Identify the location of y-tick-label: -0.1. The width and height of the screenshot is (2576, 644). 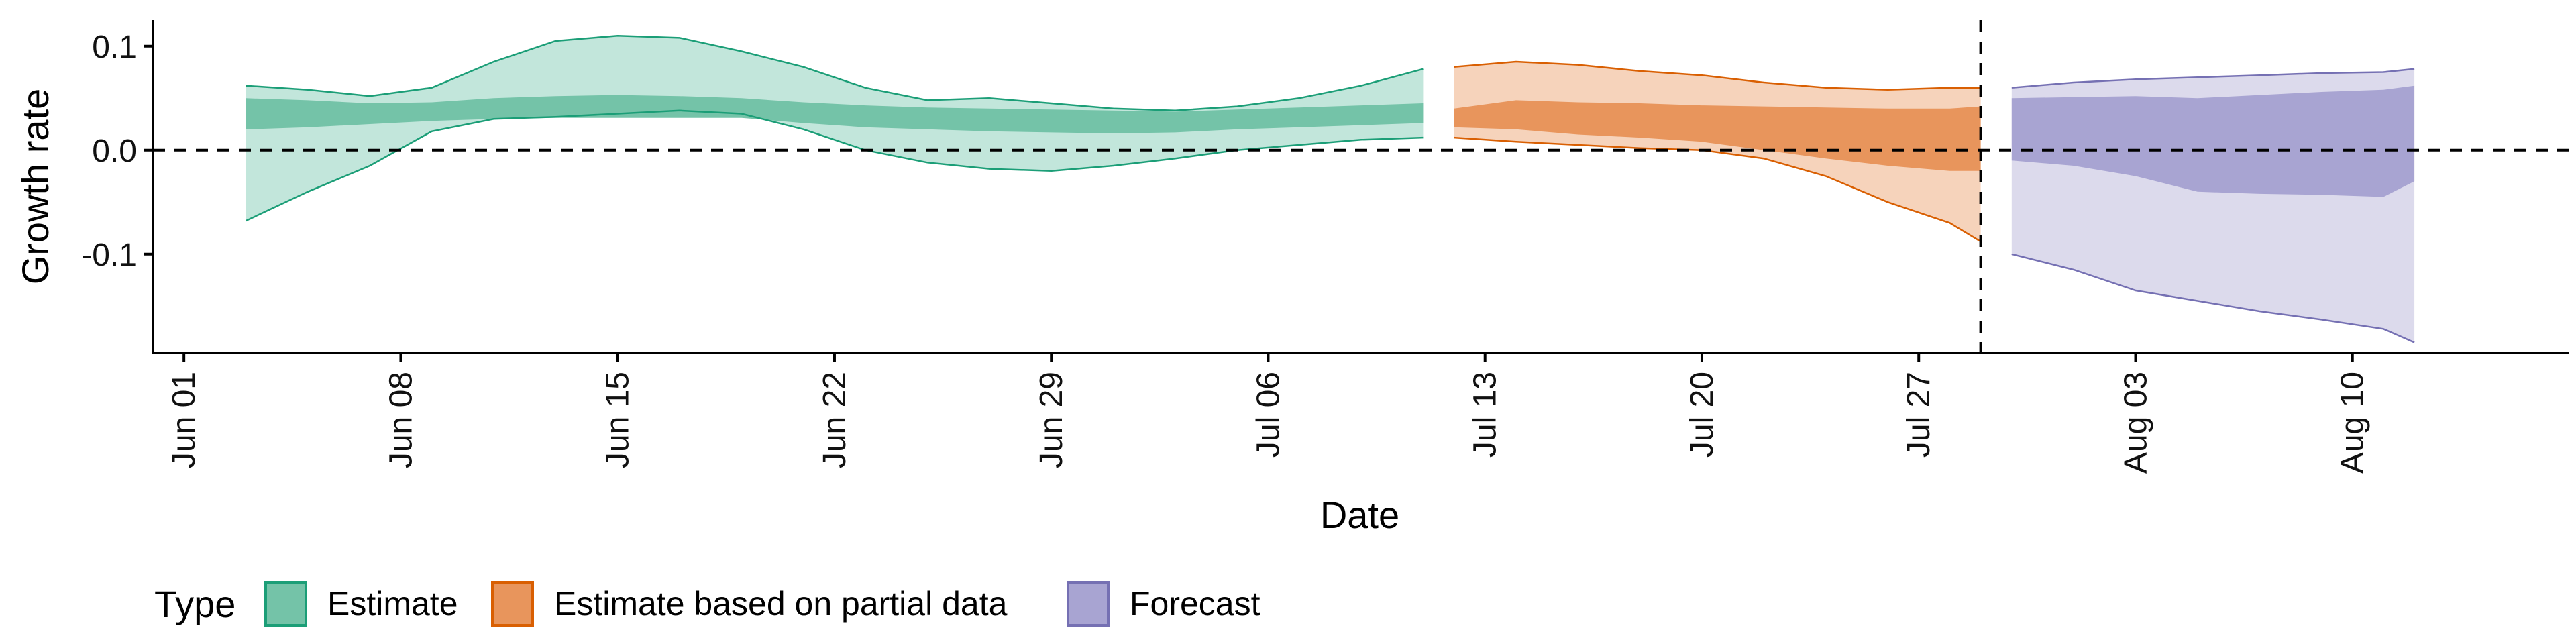
(109, 255).